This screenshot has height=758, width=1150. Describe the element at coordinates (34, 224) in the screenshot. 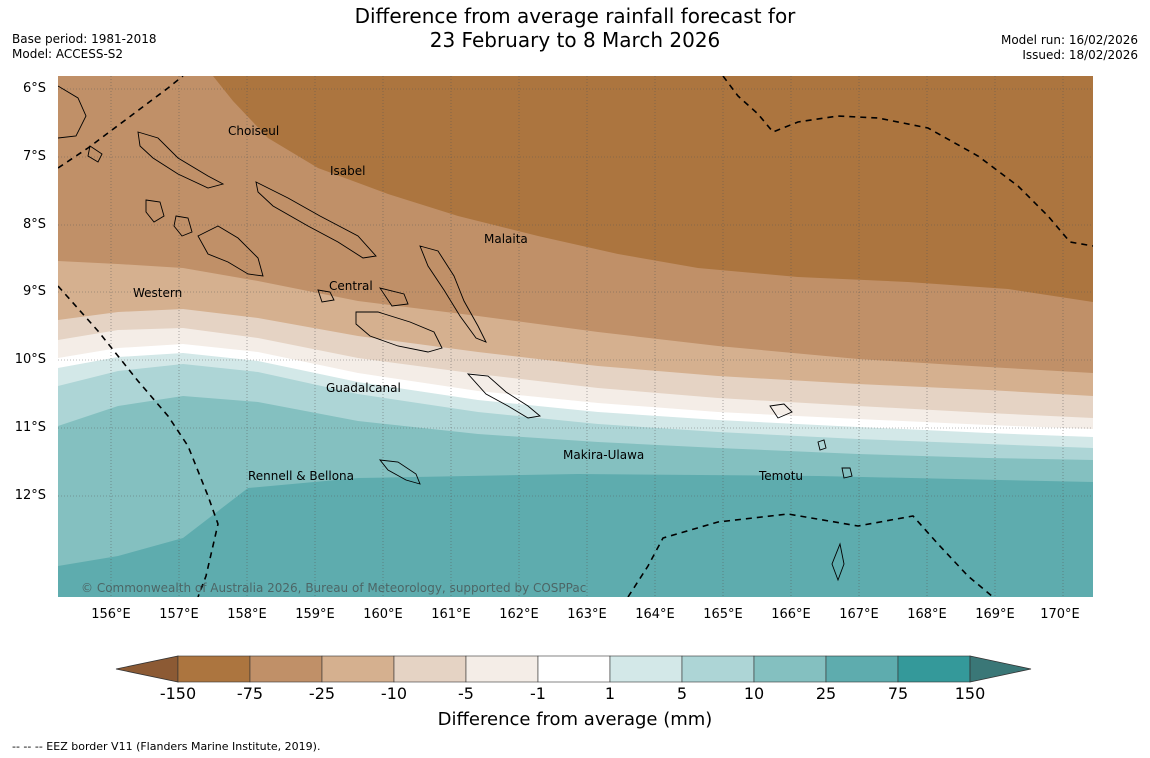

I see `lat-label-8s: 8°S` at that location.